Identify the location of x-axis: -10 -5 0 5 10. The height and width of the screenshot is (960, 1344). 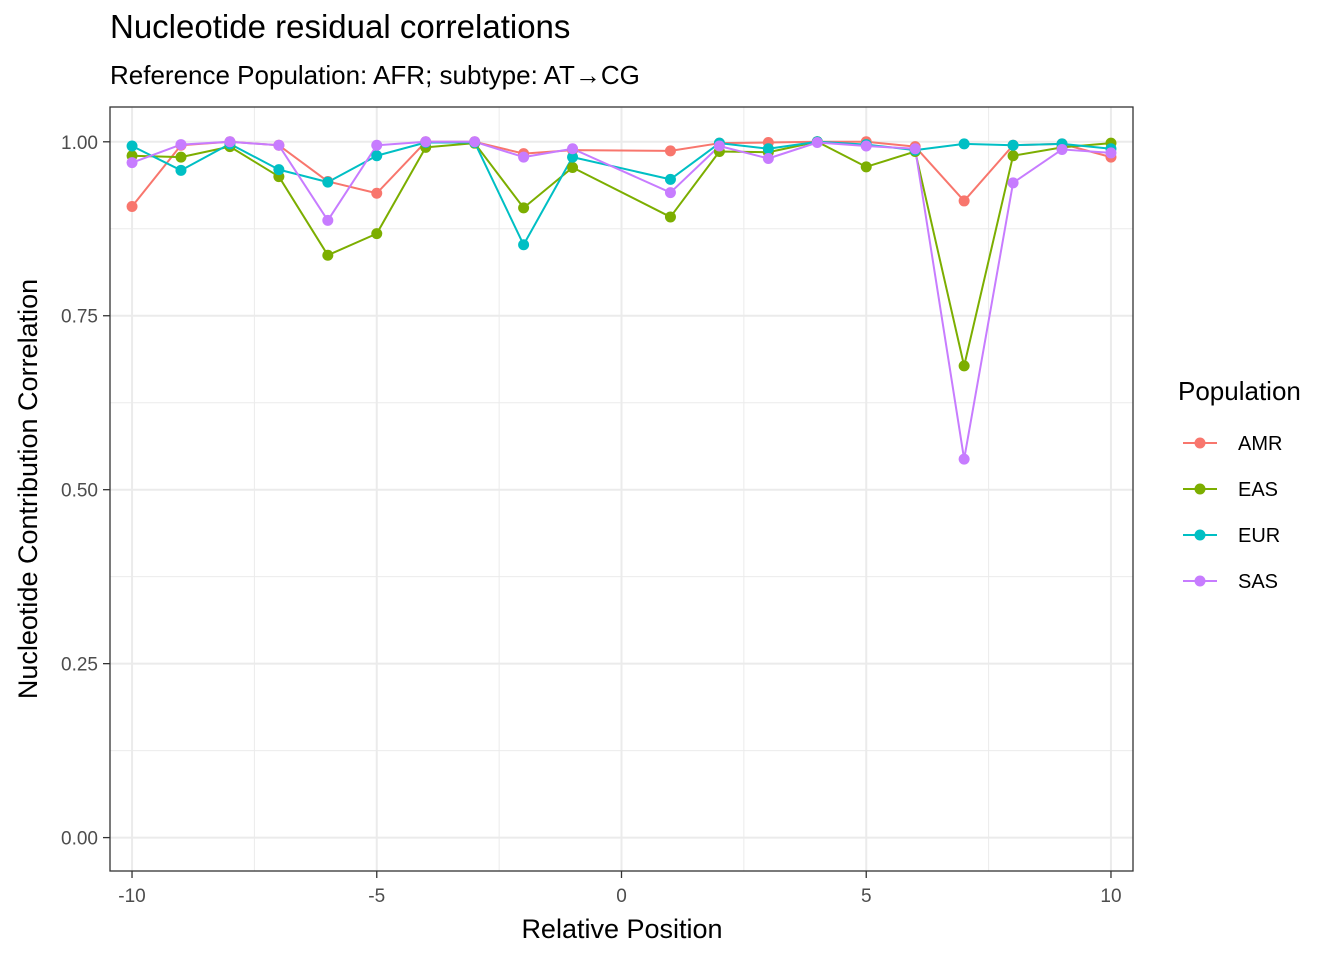
(620, 889).